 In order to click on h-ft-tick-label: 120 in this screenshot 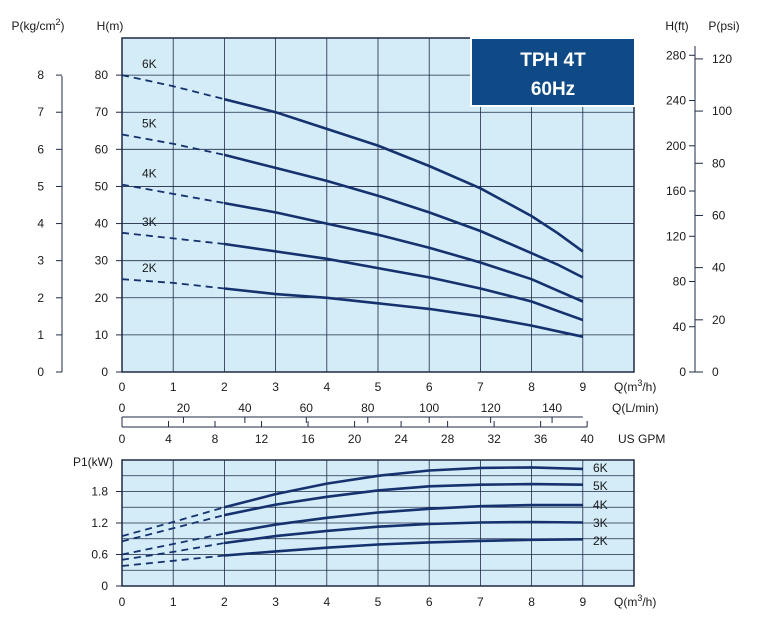, I will do `click(676, 236)`.